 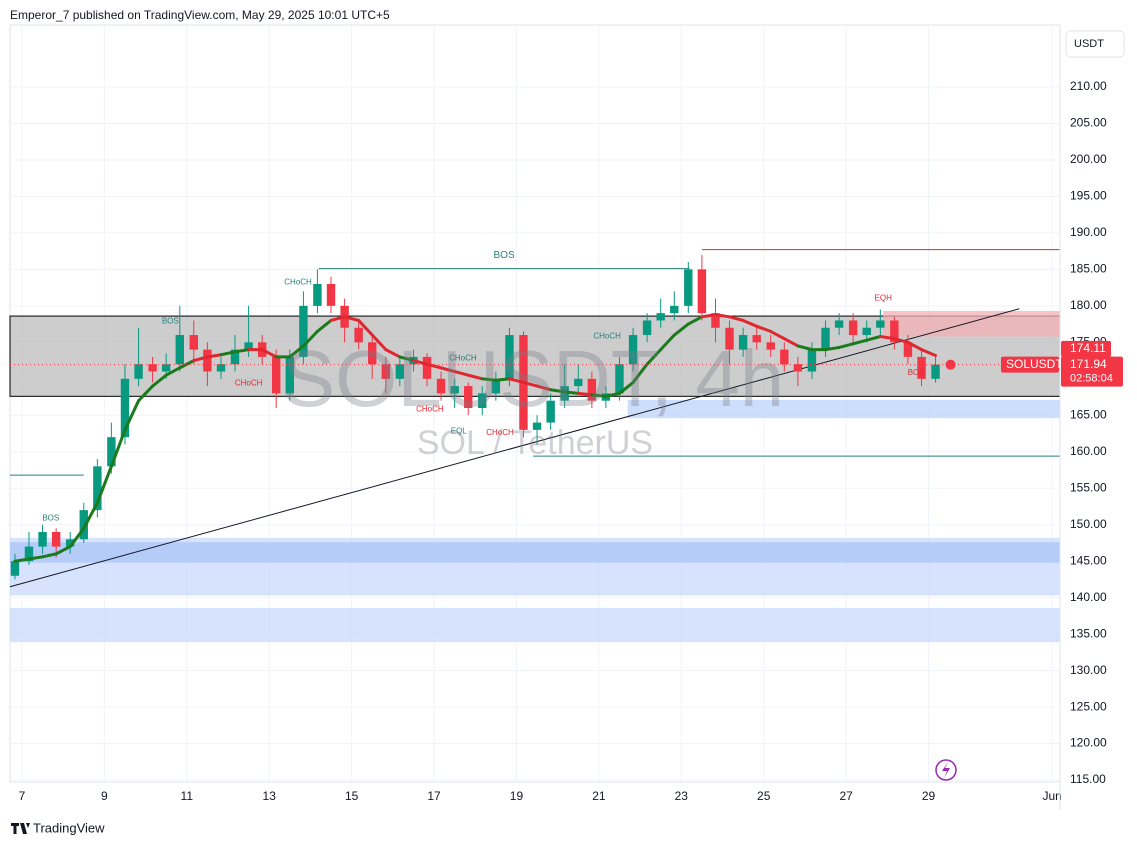 I want to click on y-tick-label: 210.00, so click(x=1088, y=86).